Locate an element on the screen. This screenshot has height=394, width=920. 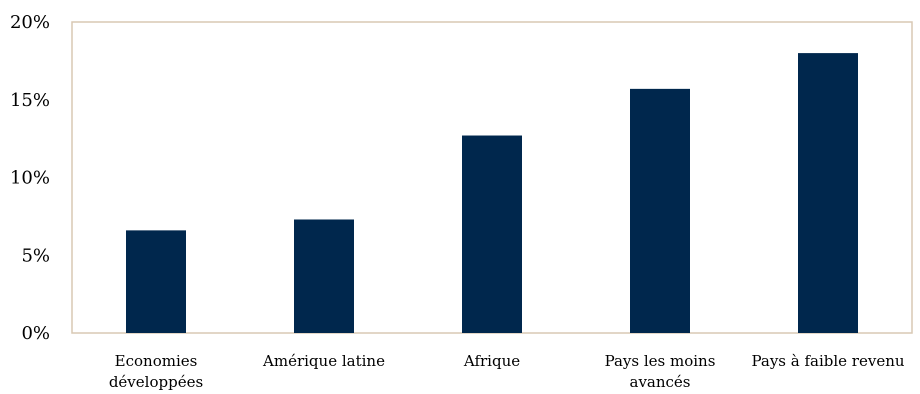
x-category-label: Pays les moins avancés is located at coordinates (660, 371).